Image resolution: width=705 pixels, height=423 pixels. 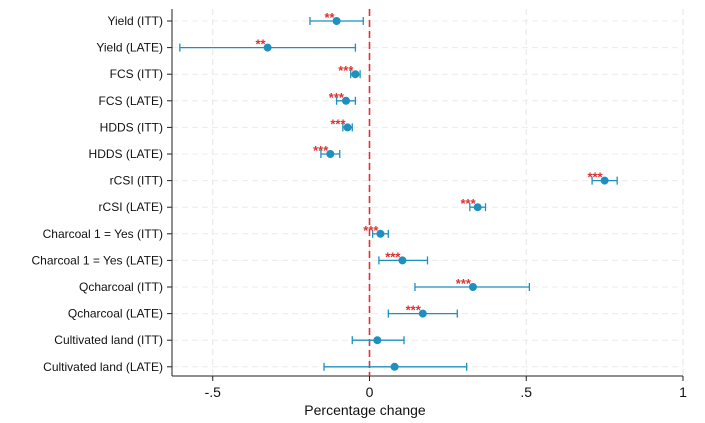 I want to click on x-tick-label: -.5, so click(x=213, y=392).